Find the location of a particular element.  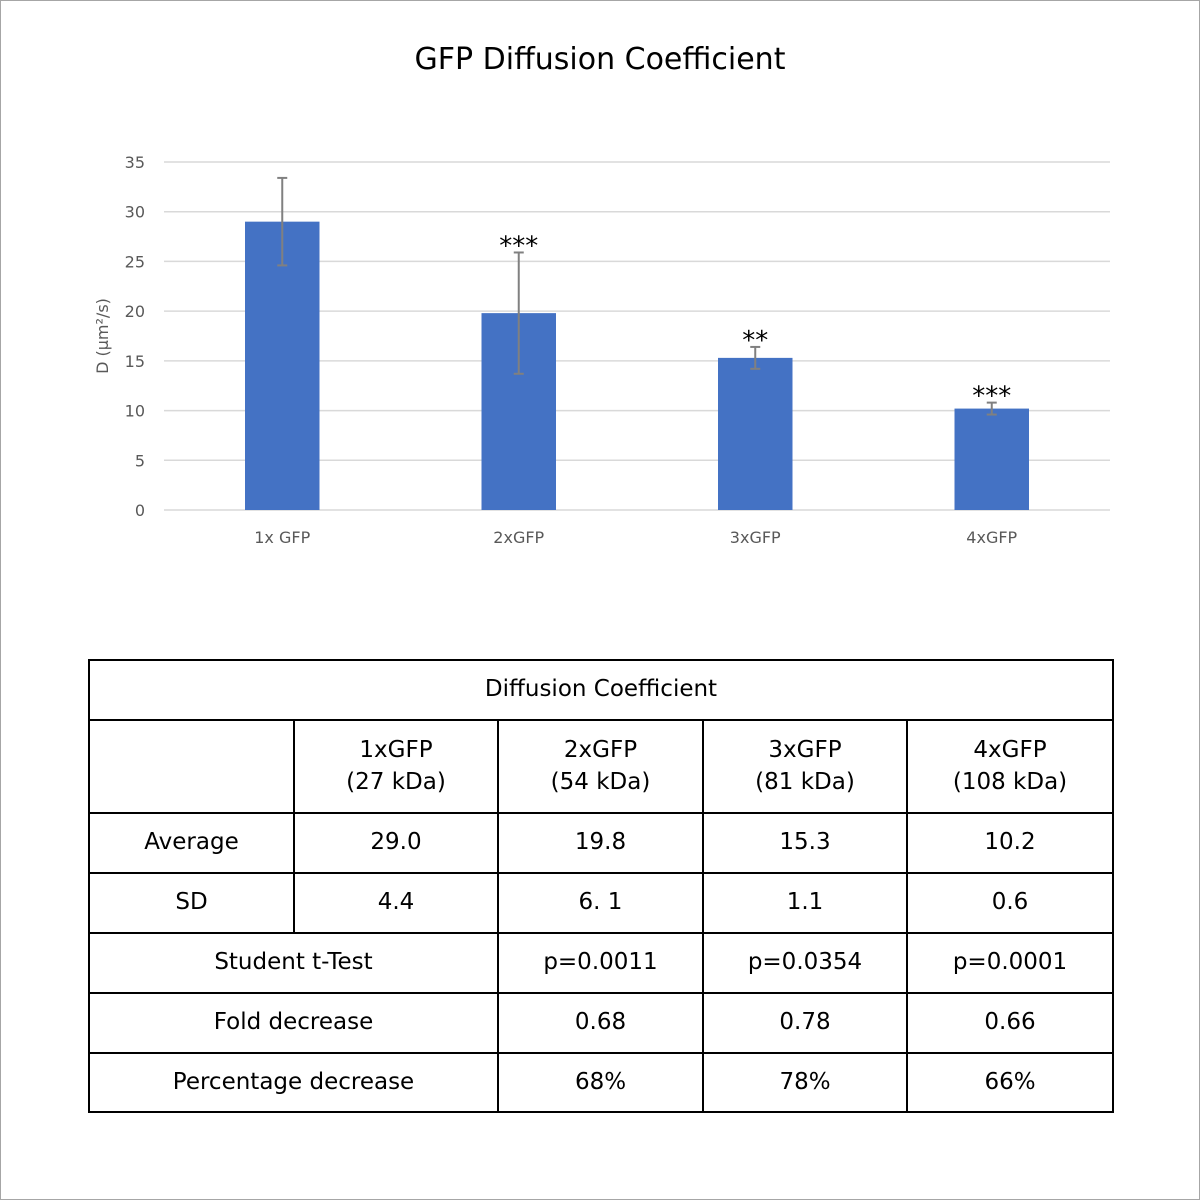

y-tick-label: 30 is located at coordinates (135, 212).